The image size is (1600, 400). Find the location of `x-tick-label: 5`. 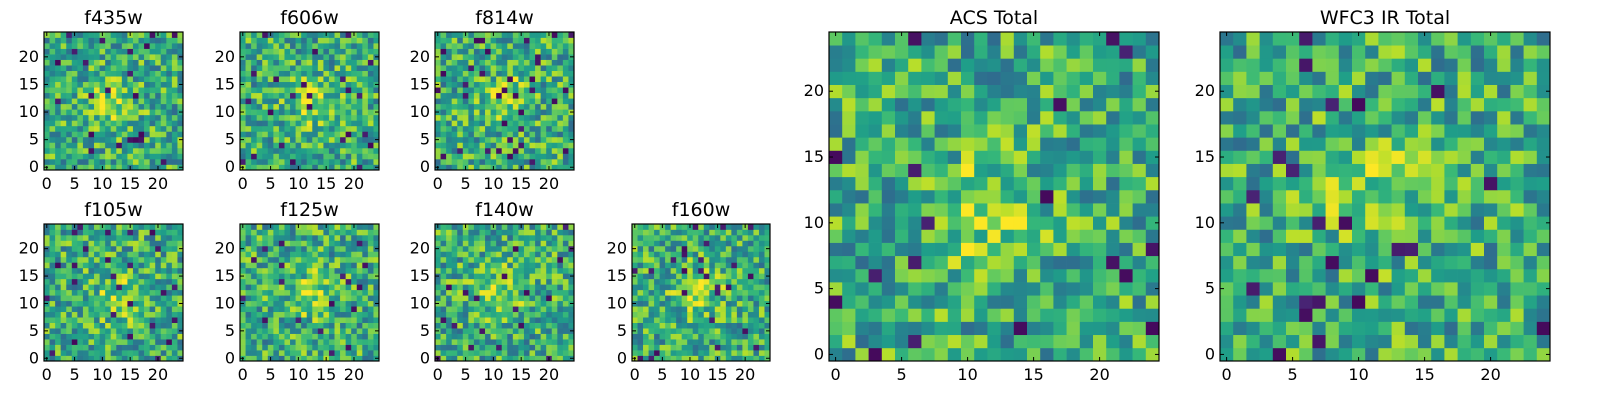

x-tick-label: 5 is located at coordinates (270, 183).